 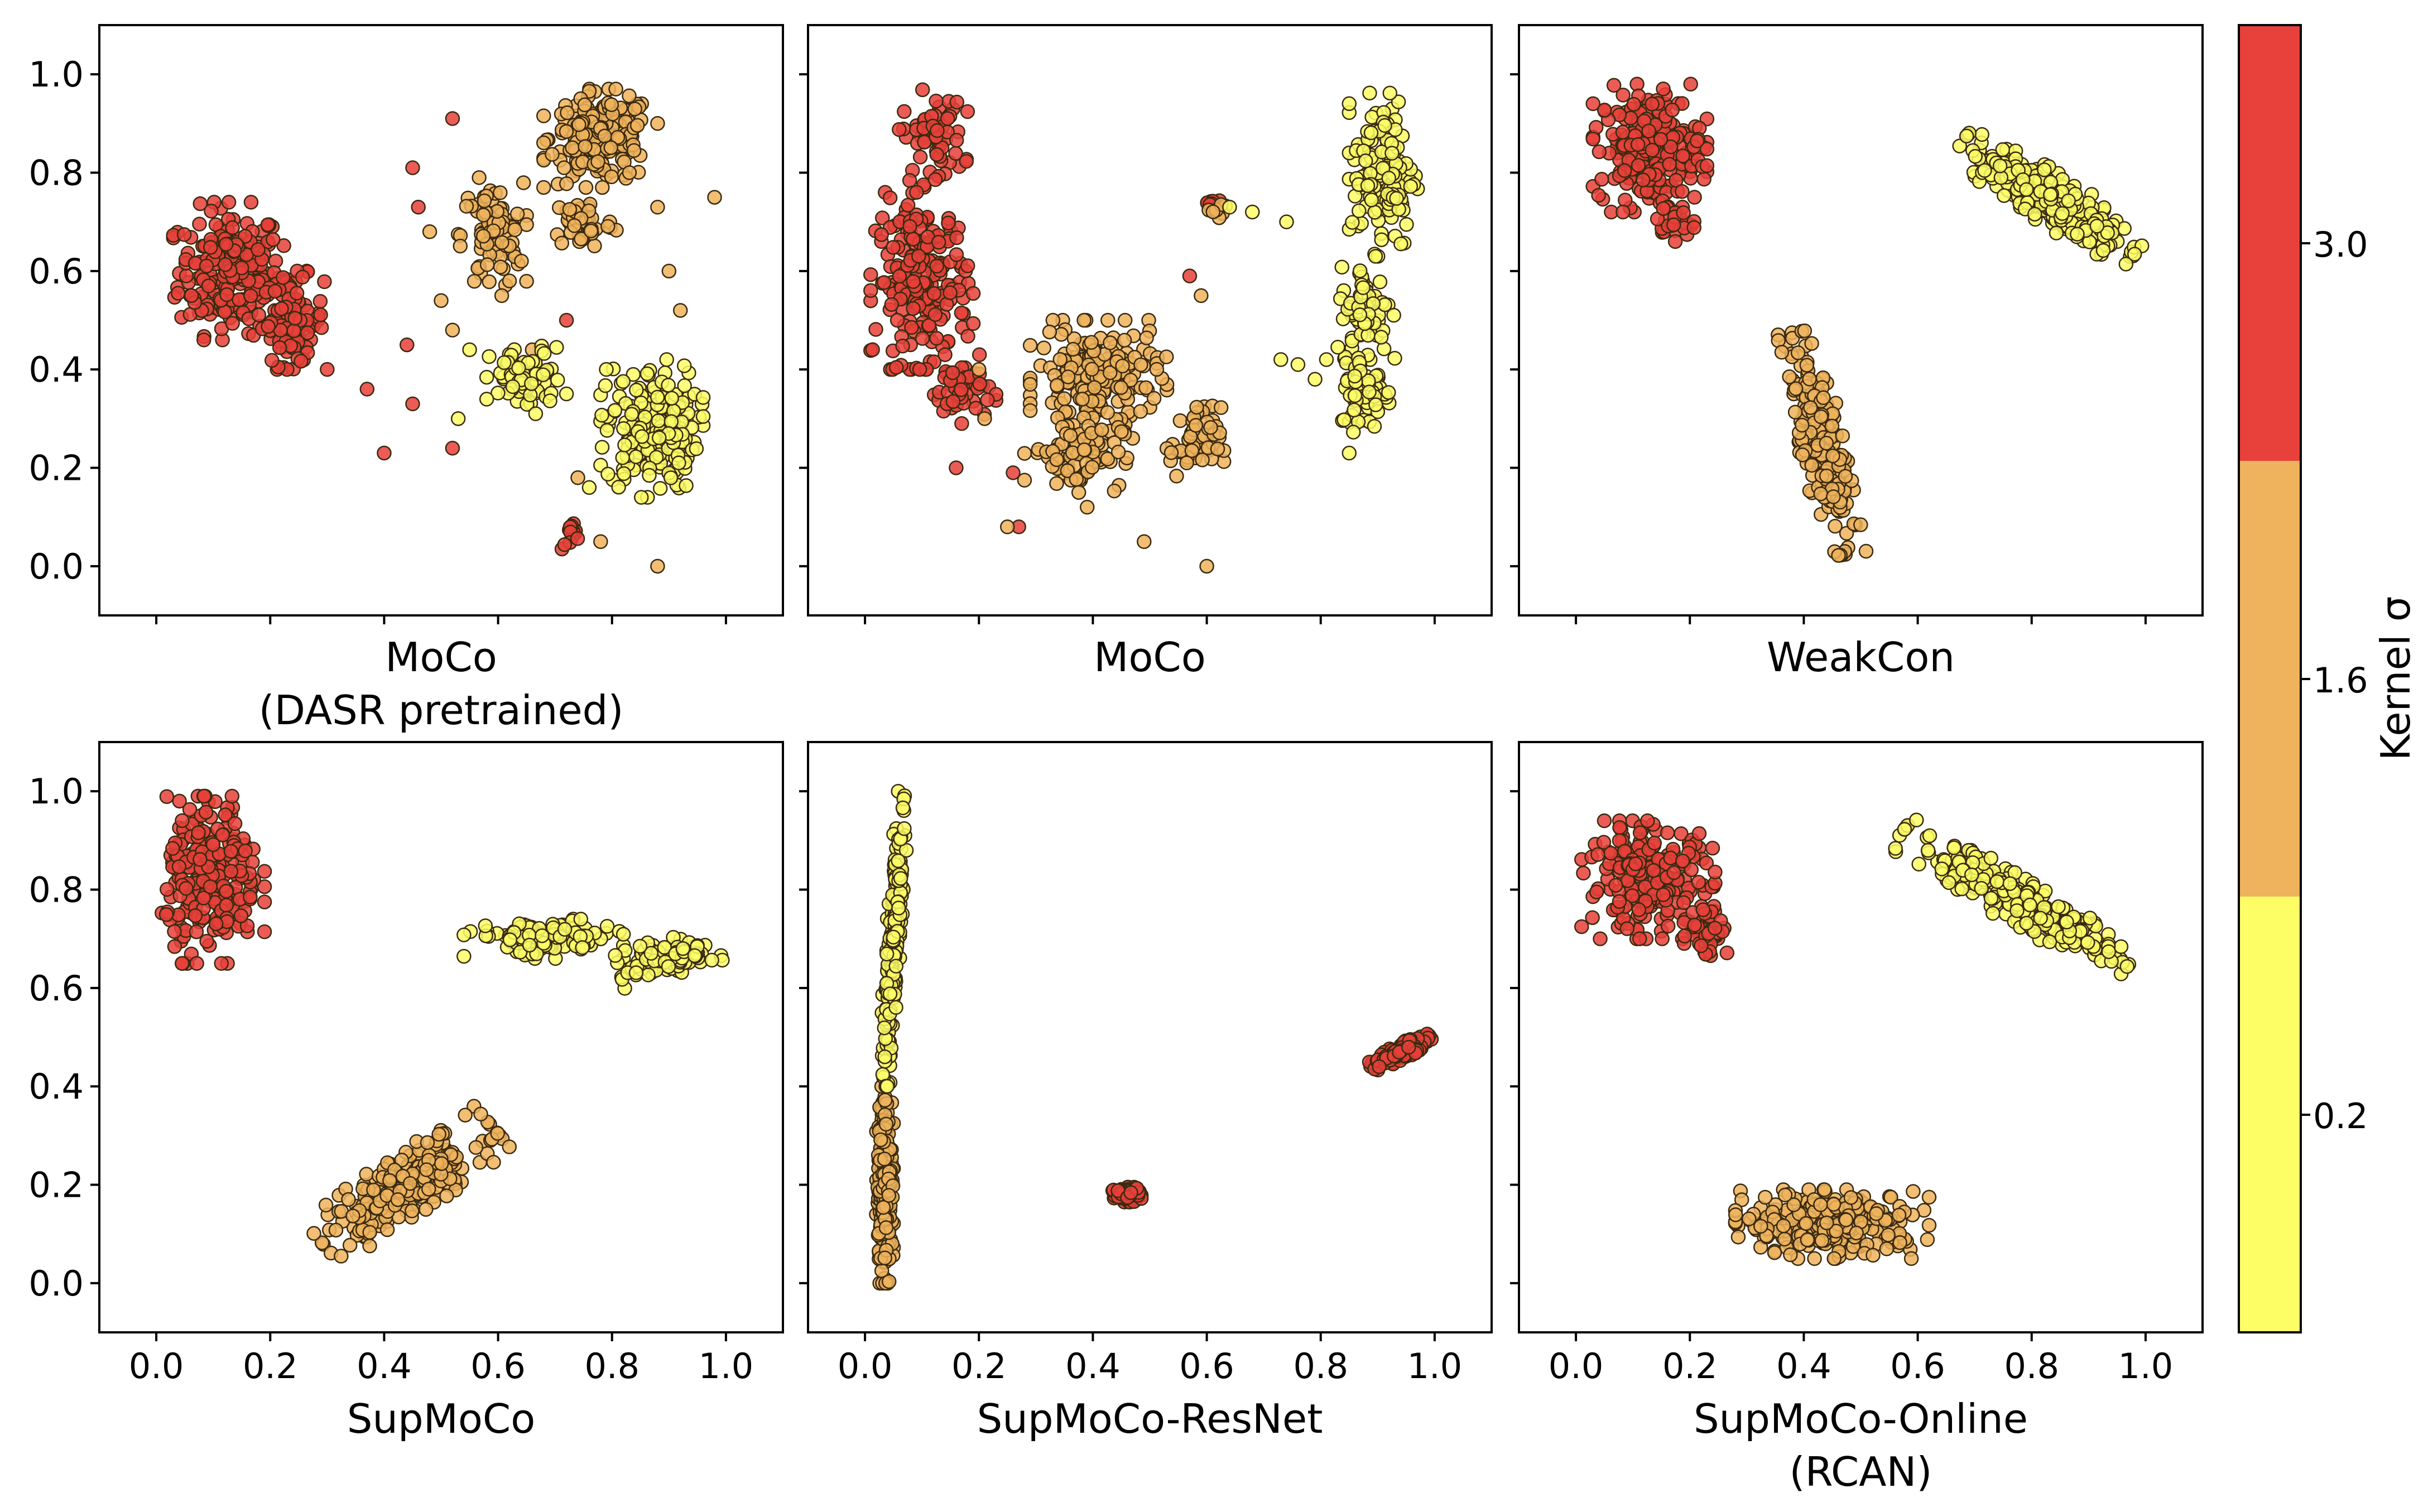 I want to click on panel-frame, so click(x=1861, y=320).